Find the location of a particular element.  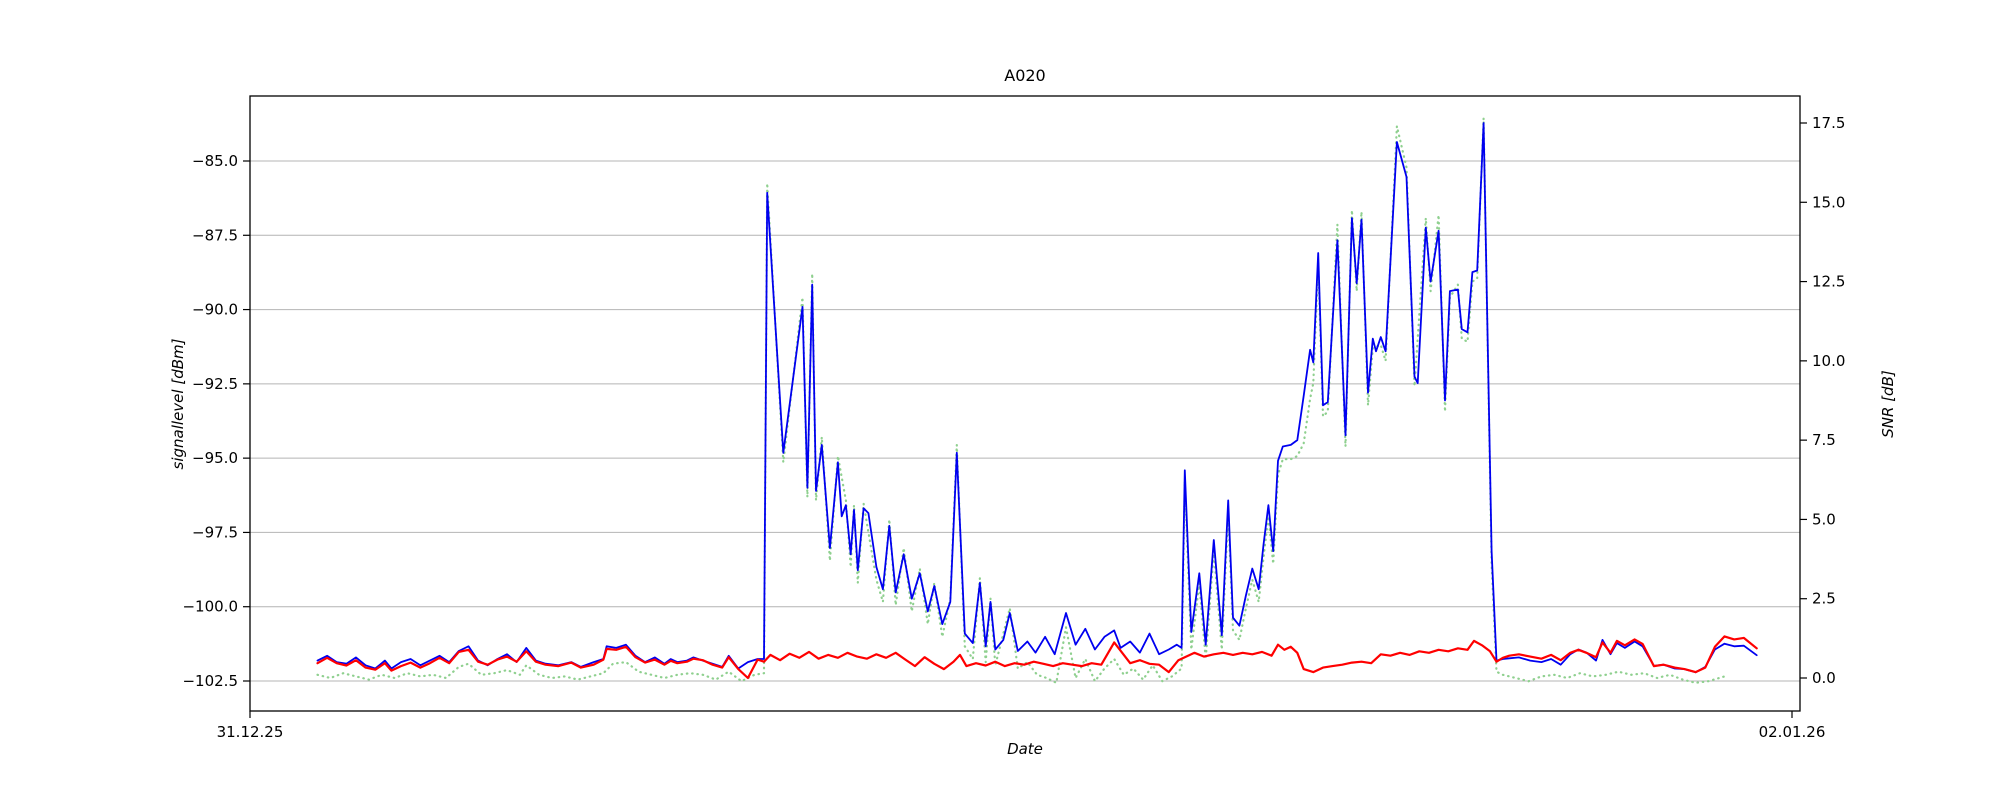

y-left-tick-label: −90.0 is located at coordinates (215, 310).